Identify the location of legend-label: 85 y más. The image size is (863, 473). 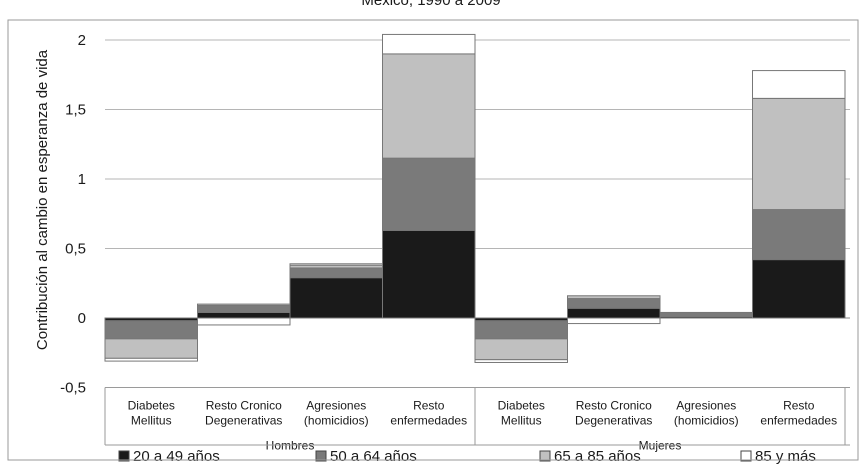
(785, 456).